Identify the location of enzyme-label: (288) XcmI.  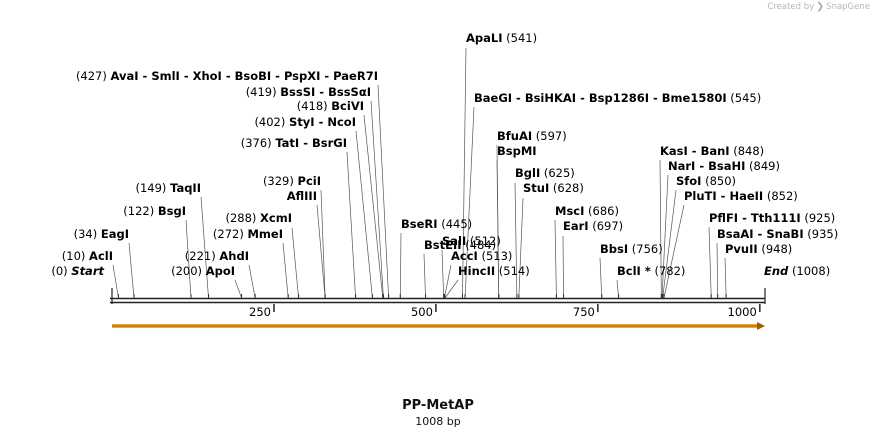
(258, 218).